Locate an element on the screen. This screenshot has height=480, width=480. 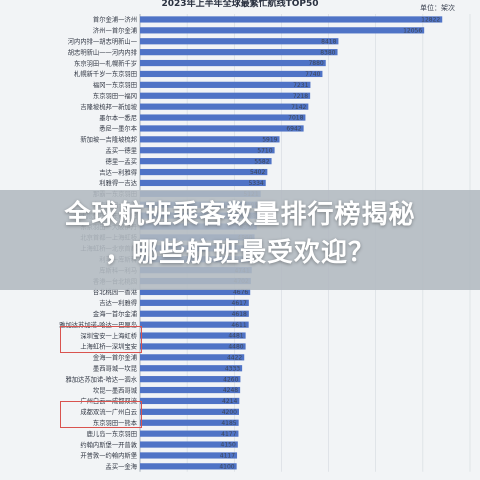
category-label: 河内内排一胡志明新山一 is located at coordinates (103, 40).